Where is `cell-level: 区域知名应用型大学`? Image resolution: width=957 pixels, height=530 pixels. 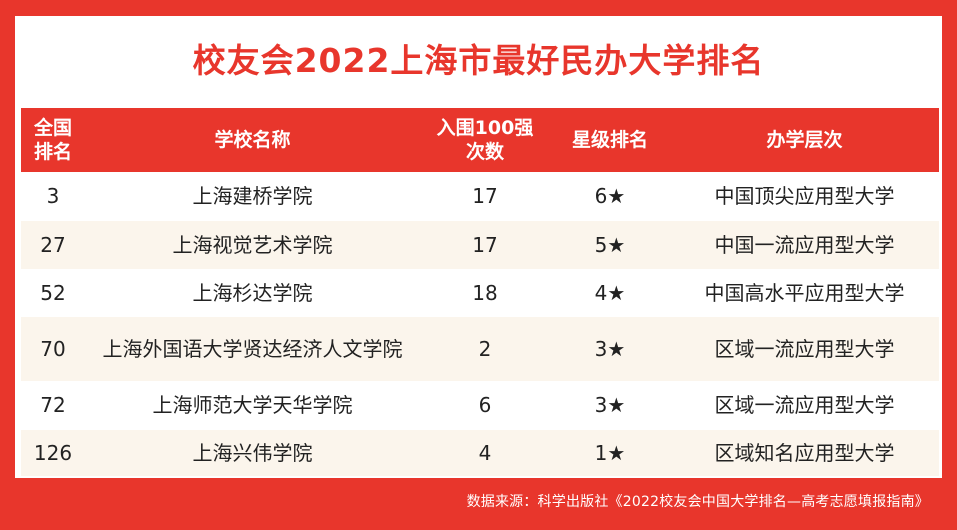 cell-level: 区域知名应用型大学 is located at coordinates (804, 452).